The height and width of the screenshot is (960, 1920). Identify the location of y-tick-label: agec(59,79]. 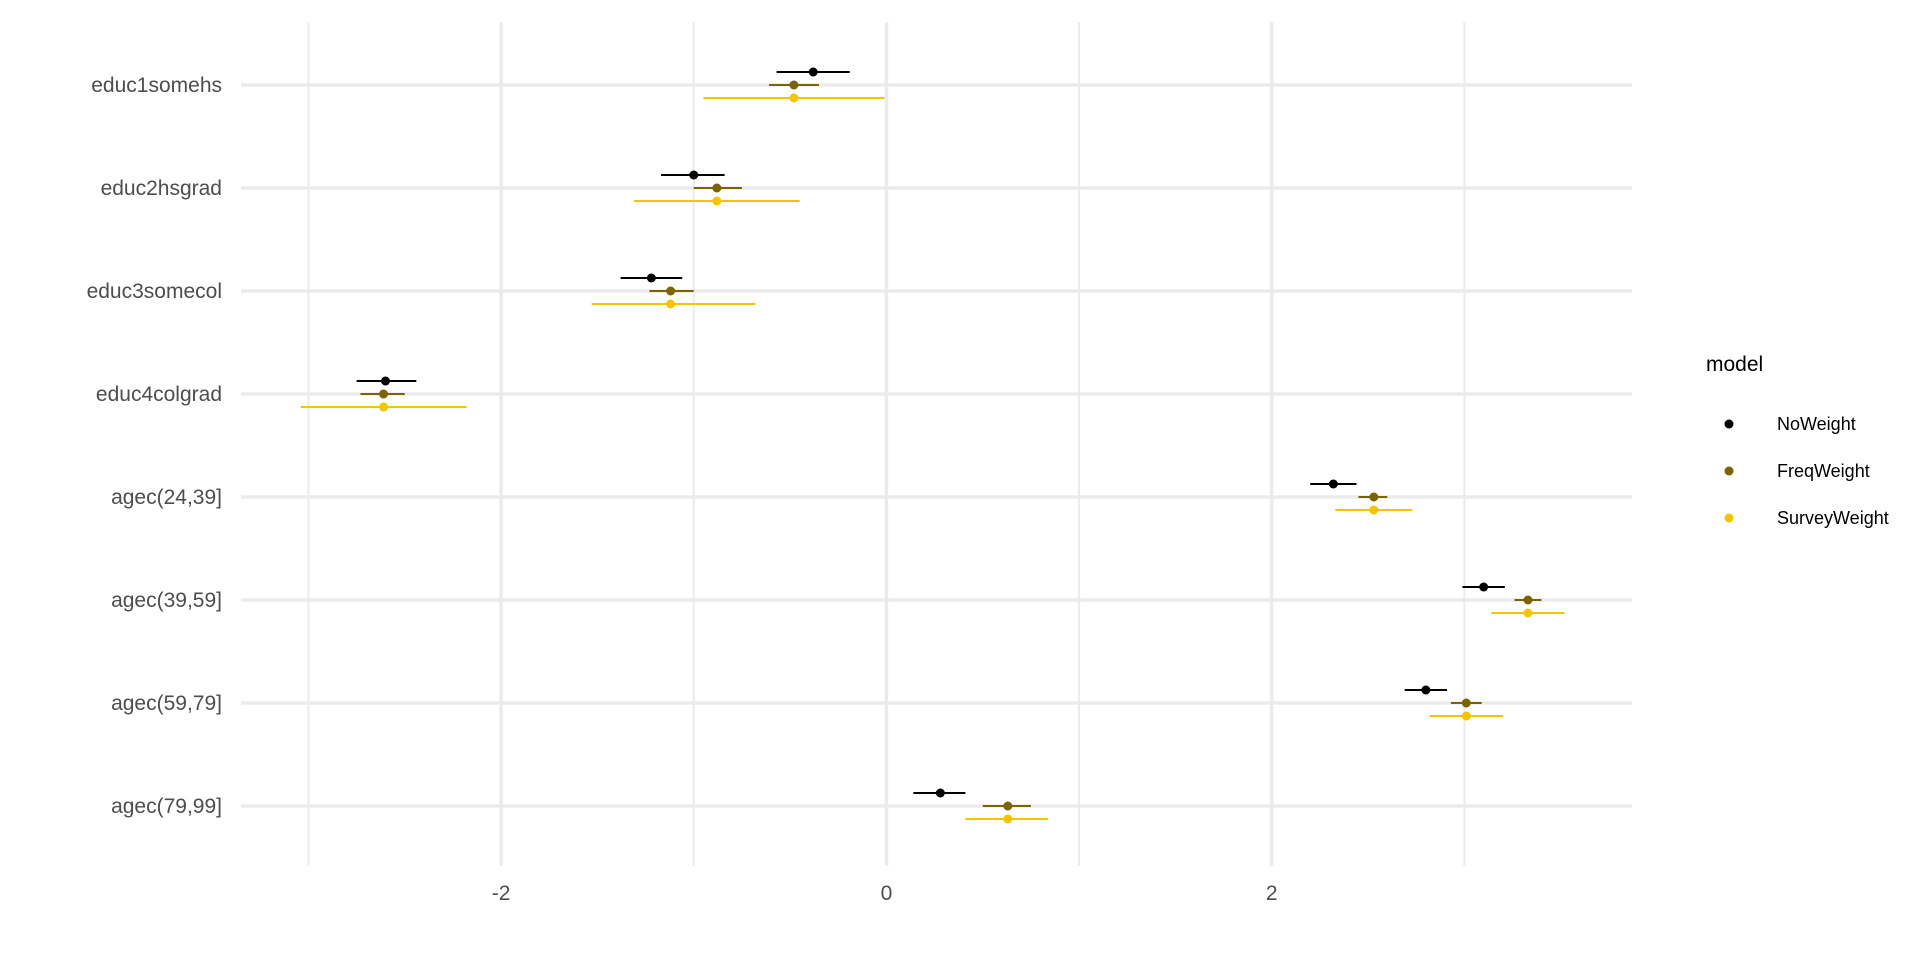
(166, 703).